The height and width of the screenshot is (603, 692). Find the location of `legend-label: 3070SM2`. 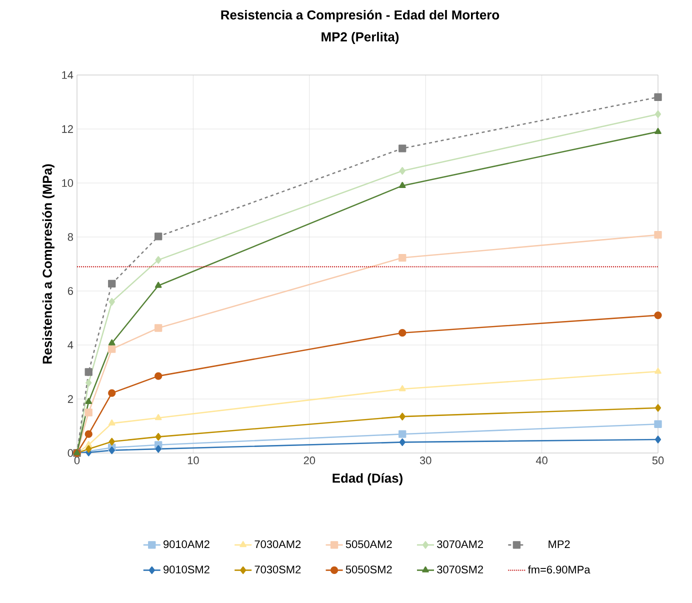

legend-label: 3070SM2 is located at coordinates (460, 570).